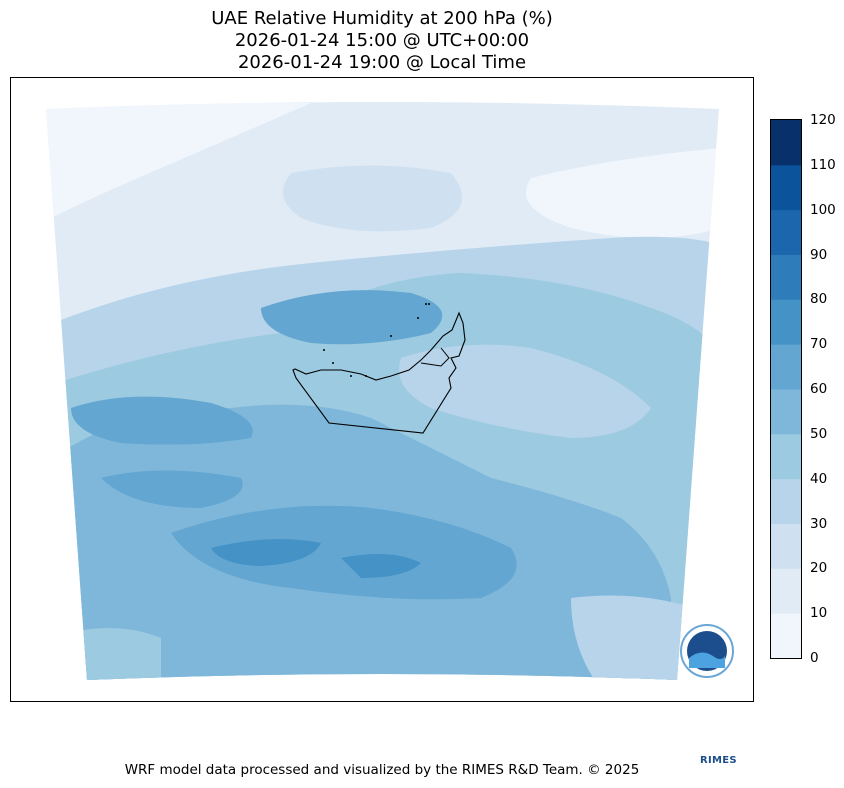 The image size is (844, 788). Describe the element at coordinates (382, 62) in the screenshot. I see `local-time-label: 2026-01-24 19:00 @ Local Time` at that location.